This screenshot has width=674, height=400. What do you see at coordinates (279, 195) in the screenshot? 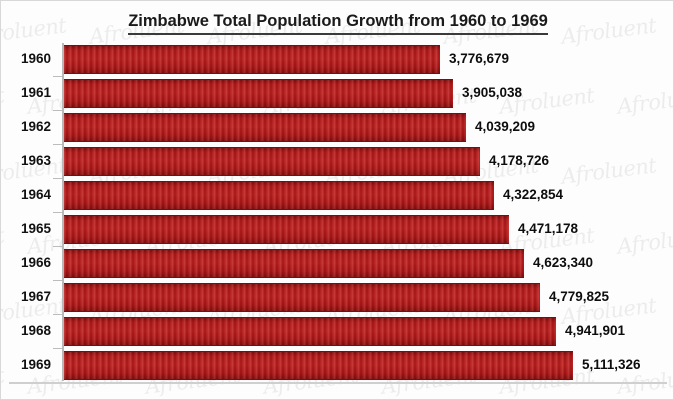
I see `bar-1964` at bounding box center [279, 195].